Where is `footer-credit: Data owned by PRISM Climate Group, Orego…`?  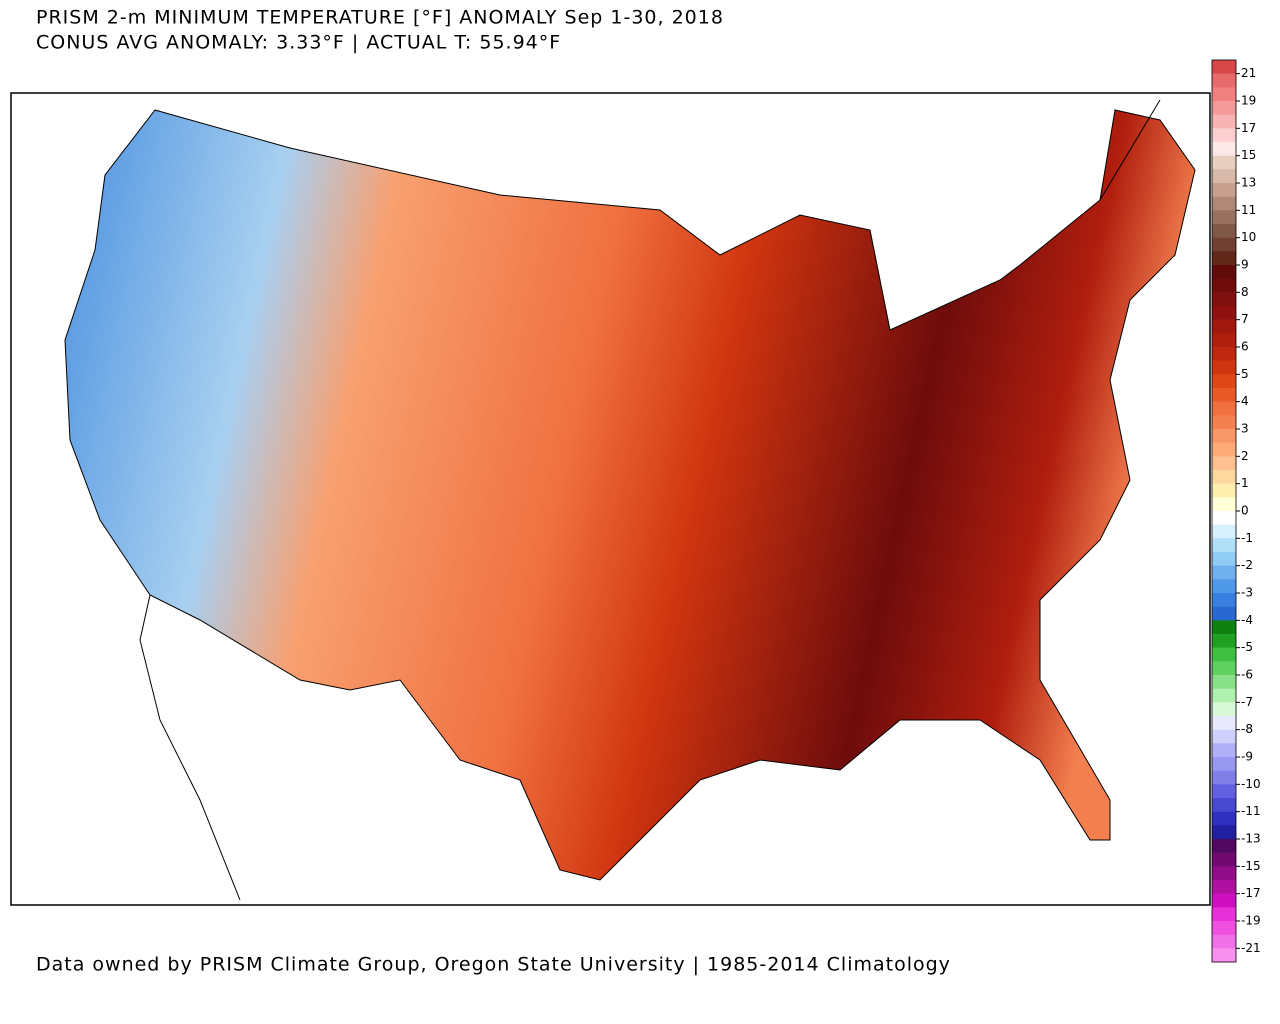 footer-credit: Data owned by PRISM Climate Group, Orego… is located at coordinates (493, 965).